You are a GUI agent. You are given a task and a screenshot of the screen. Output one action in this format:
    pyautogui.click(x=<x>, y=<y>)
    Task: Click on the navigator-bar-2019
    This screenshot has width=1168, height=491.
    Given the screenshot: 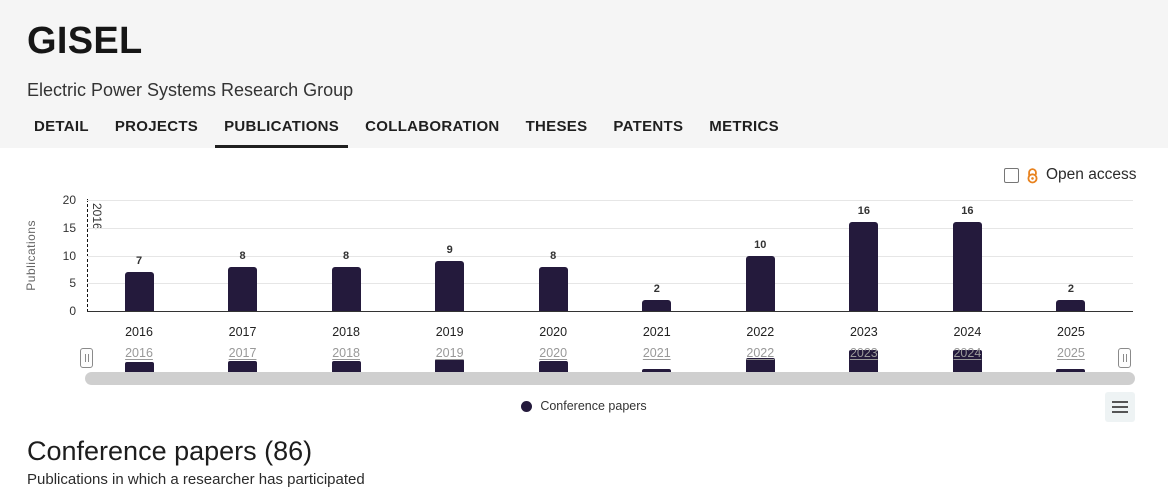 What is the action you would take?
    pyautogui.click(x=450, y=365)
    